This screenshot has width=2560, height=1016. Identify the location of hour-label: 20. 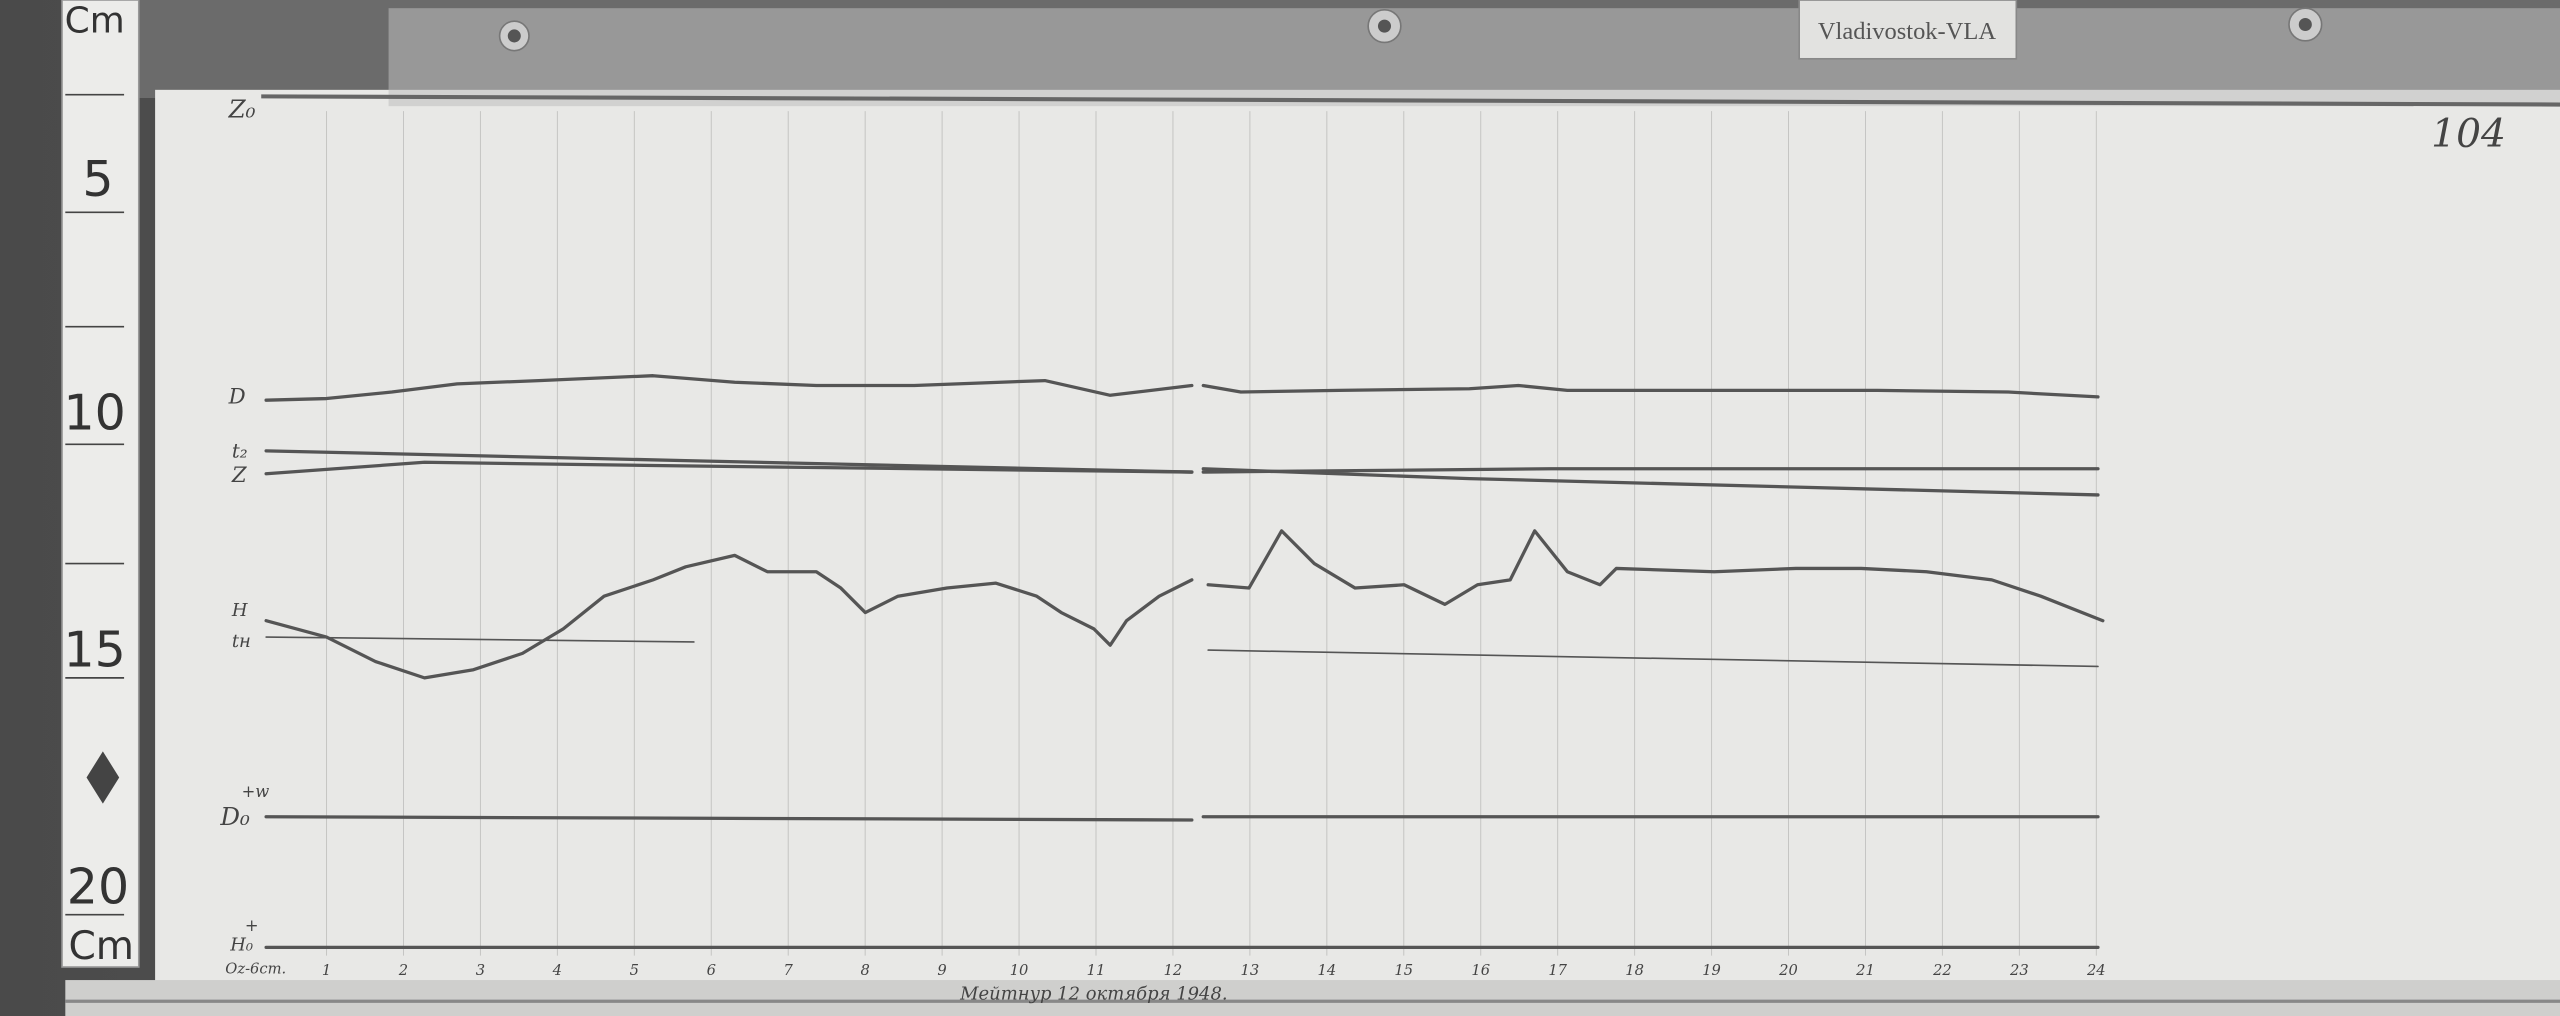
(1788, 970).